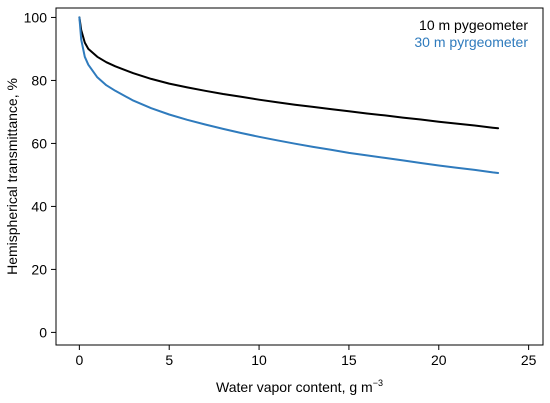  What do you see at coordinates (12, 176) in the screenshot?
I see `y-axis-label: Hemispherical transmittance, %` at bounding box center [12, 176].